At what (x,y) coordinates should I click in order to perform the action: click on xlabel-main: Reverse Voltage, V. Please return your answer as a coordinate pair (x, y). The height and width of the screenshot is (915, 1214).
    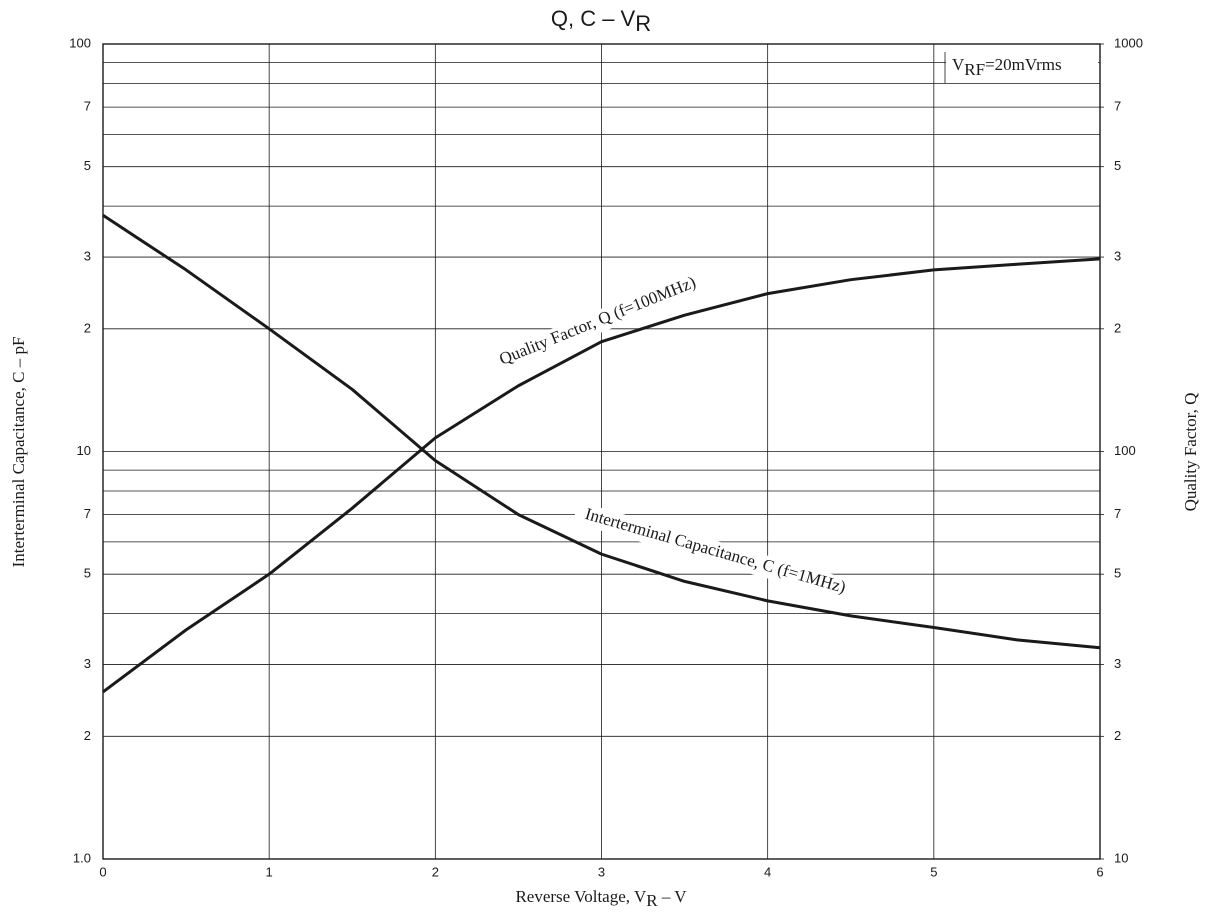
    Looking at the image, I should click on (581, 896).